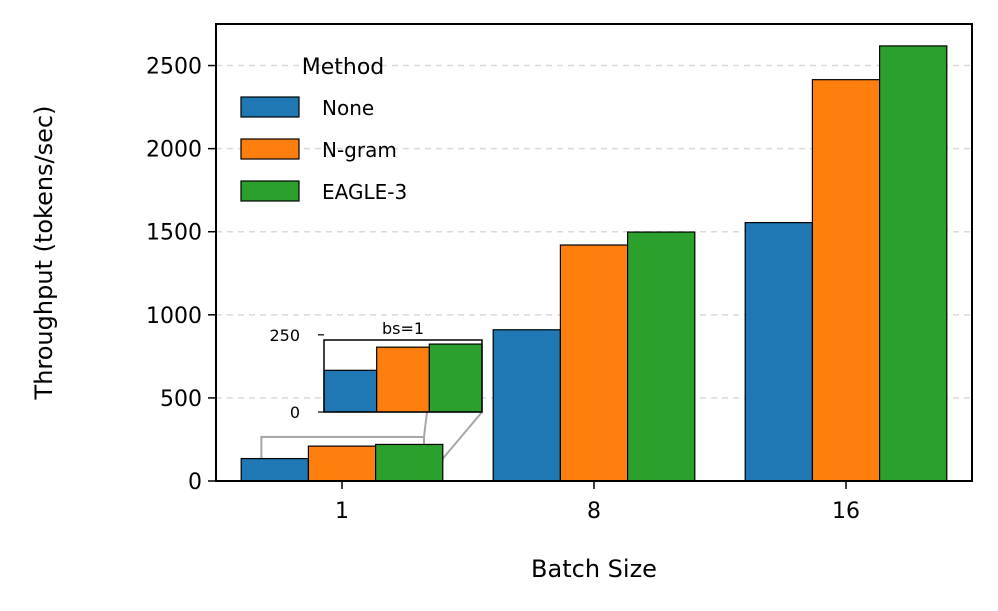 The image size is (998, 611). What do you see at coordinates (174, 150) in the screenshot?
I see `y-tick-label: 2000` at bounding box center [174, 150].